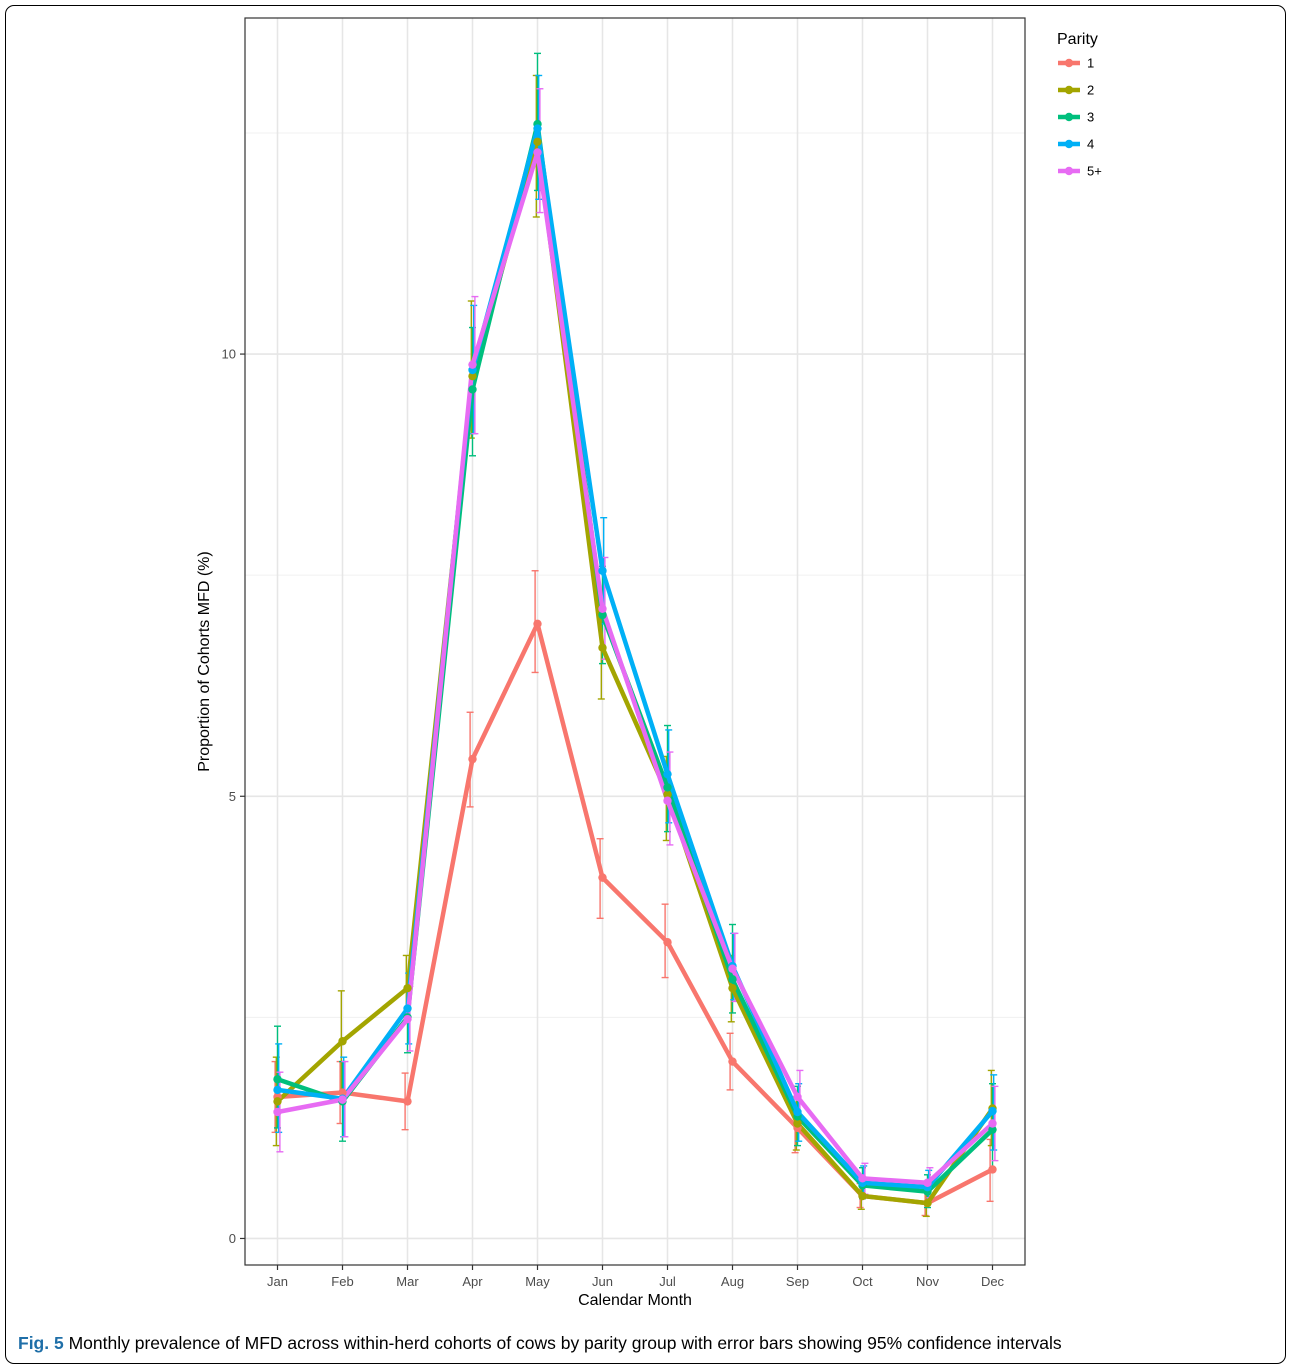 The width and height of the screenshot is (1292, 1370). I want to click on x-tick-label: Jun, so click(602, 1281).